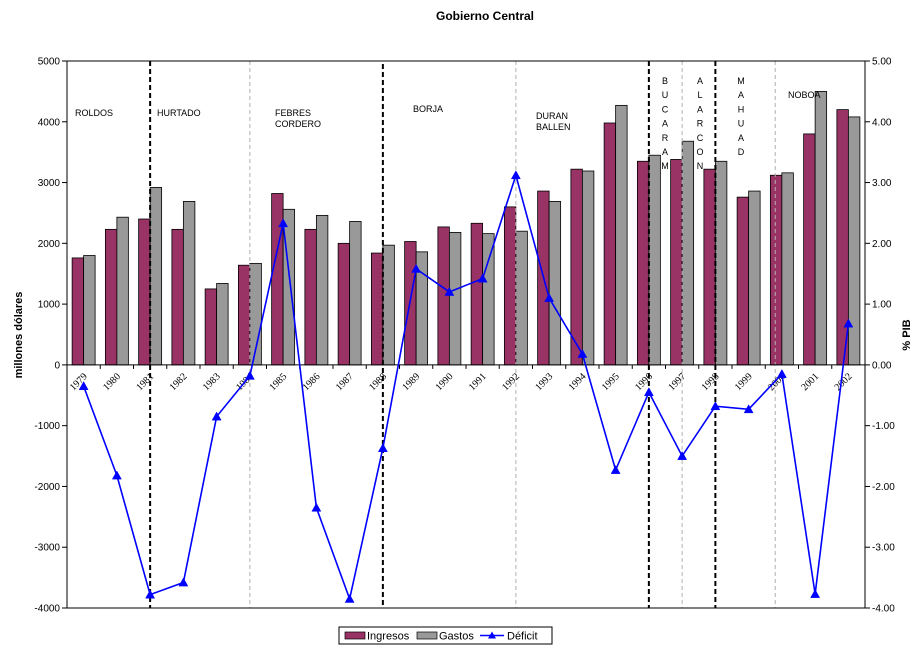 Image resolution: width=918 pixels, height=647 pixels. Describe the element at coordinates (787, 269) in the screenshot. I see `bar-gastos-2000` at that location.